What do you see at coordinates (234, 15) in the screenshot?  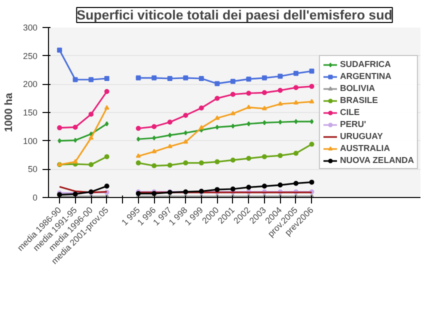 I see `chart-title: Superfici viticole totali dei paesi dell'emisfero sud` at bounding box center [234, 15].